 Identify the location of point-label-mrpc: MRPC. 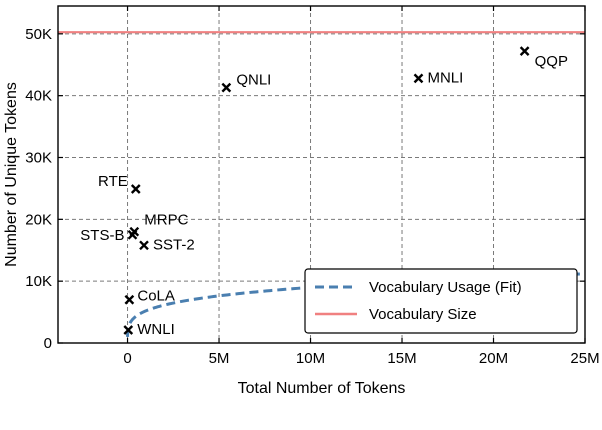
(166, 220).